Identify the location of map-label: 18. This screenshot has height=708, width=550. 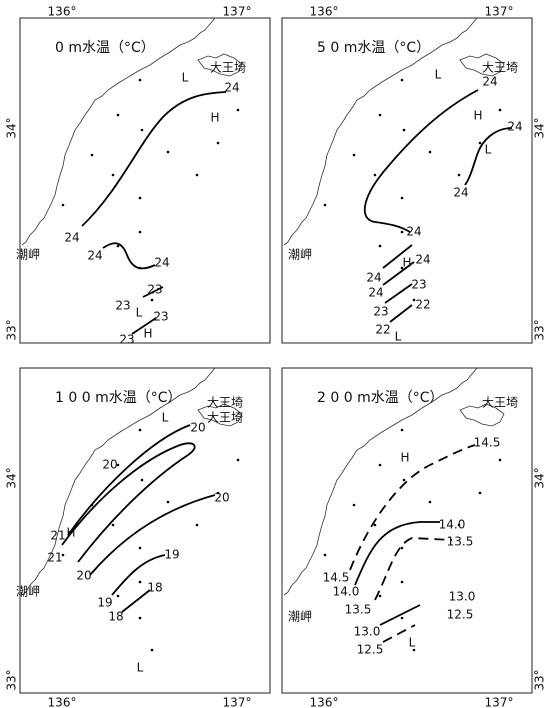
(115, 617).